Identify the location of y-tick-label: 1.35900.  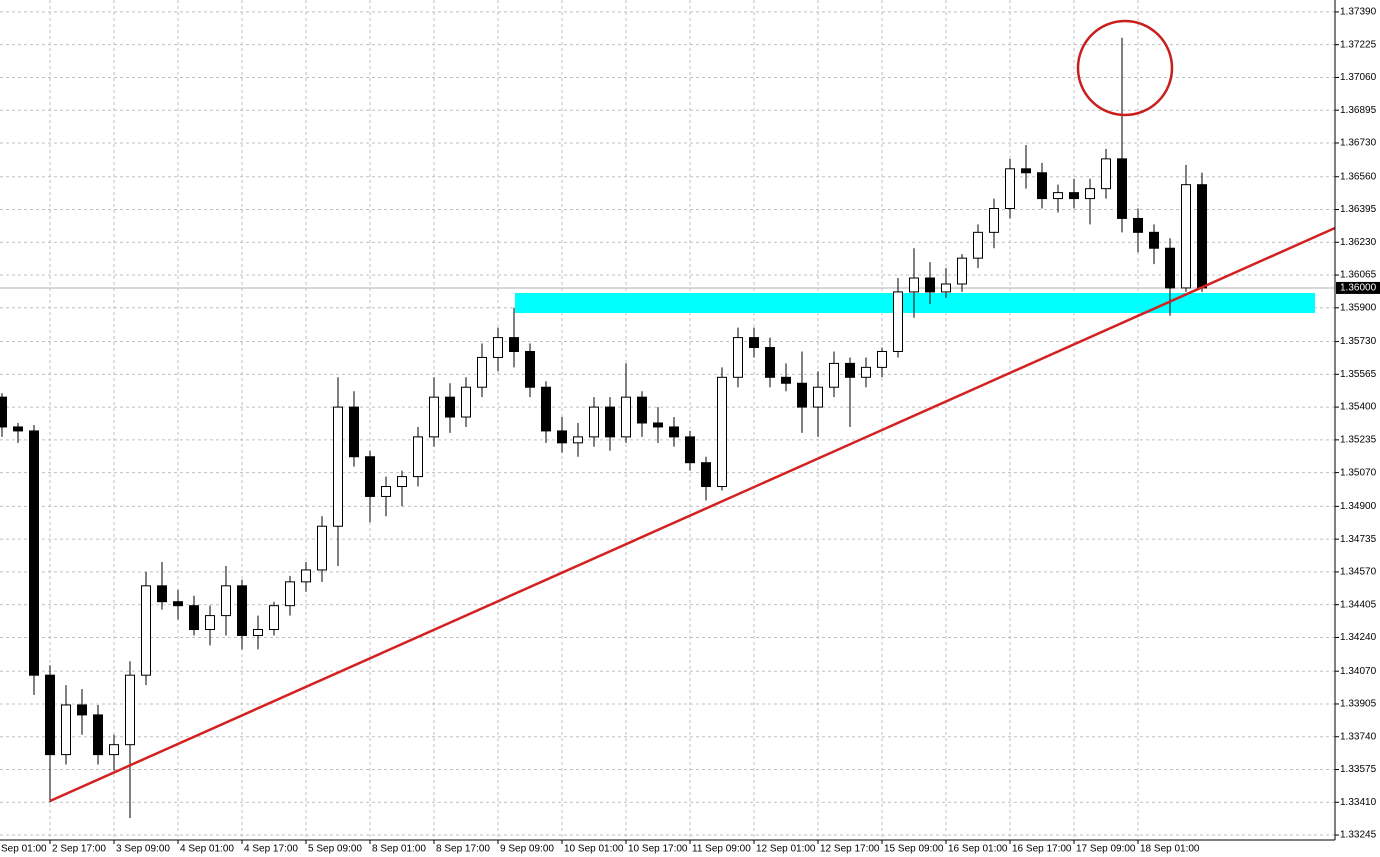
(1358, 307).